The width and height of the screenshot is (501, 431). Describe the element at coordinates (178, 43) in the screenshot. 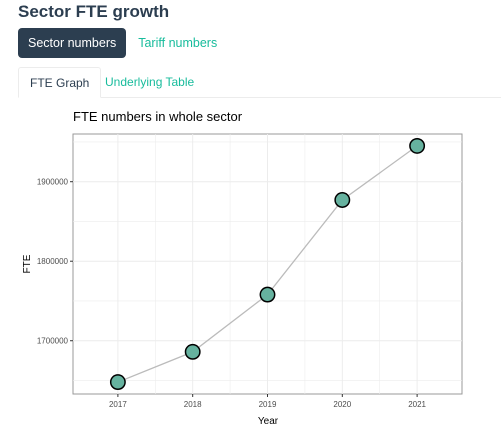

I see `tab-tariff-numbers: Tariff numbers` at that location.